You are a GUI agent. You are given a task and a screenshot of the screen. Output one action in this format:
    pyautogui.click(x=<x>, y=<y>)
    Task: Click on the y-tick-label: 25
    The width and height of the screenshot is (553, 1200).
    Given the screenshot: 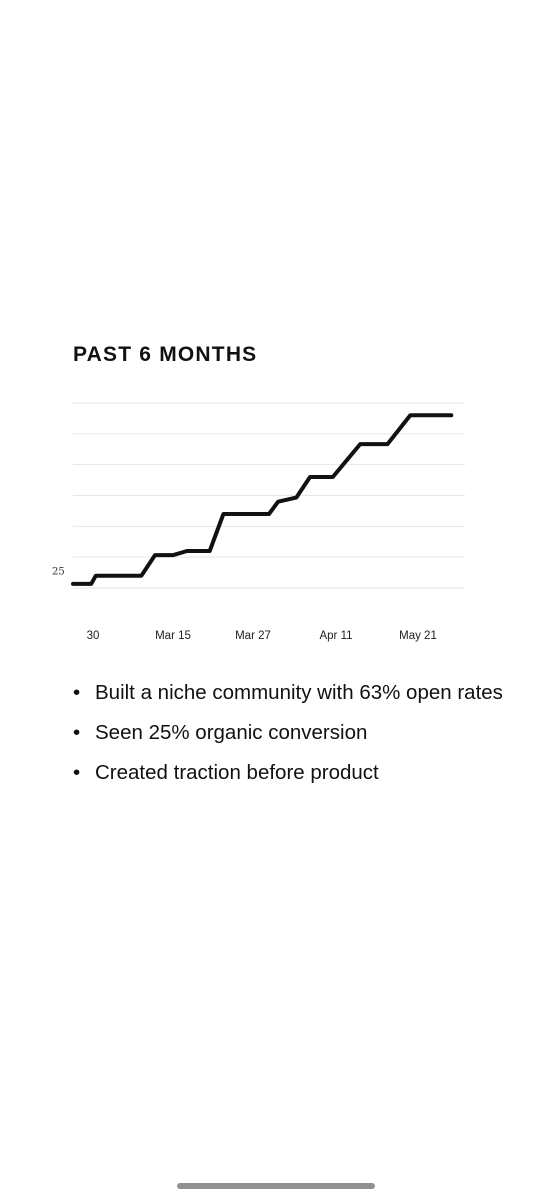 What is the action you would take?
    pyautogui.click(x=58, y=572)
    